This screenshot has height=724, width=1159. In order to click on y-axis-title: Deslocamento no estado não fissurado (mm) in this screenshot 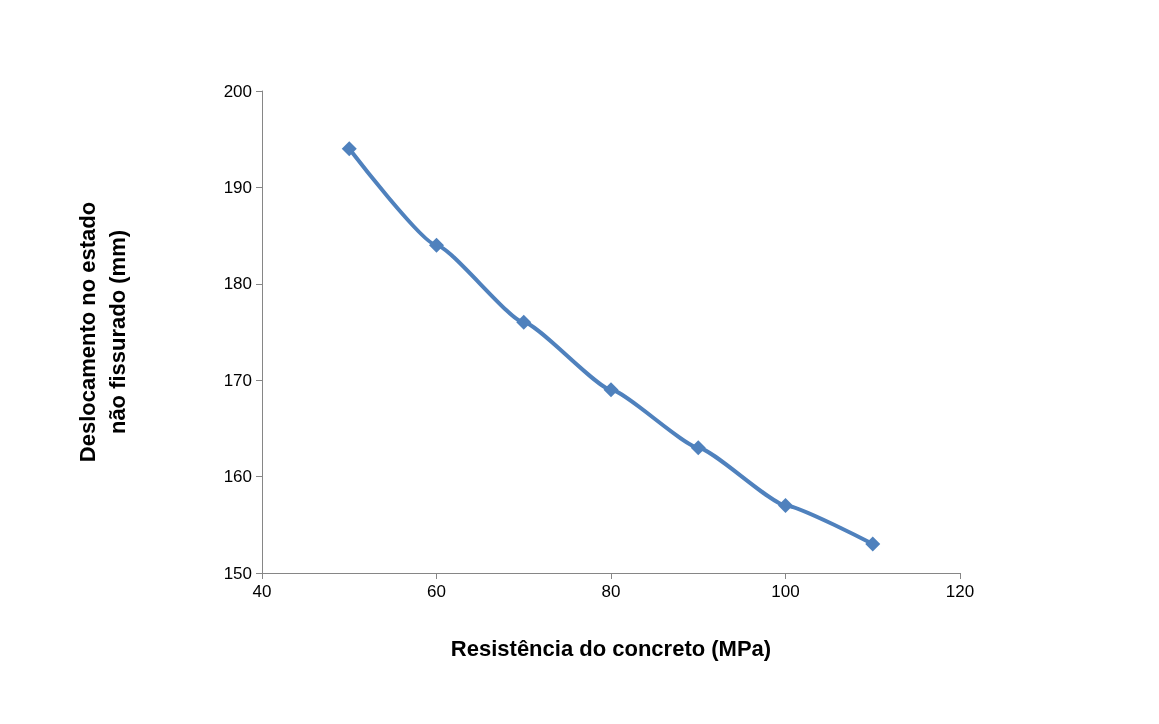, I will do `click(102, 332)`.